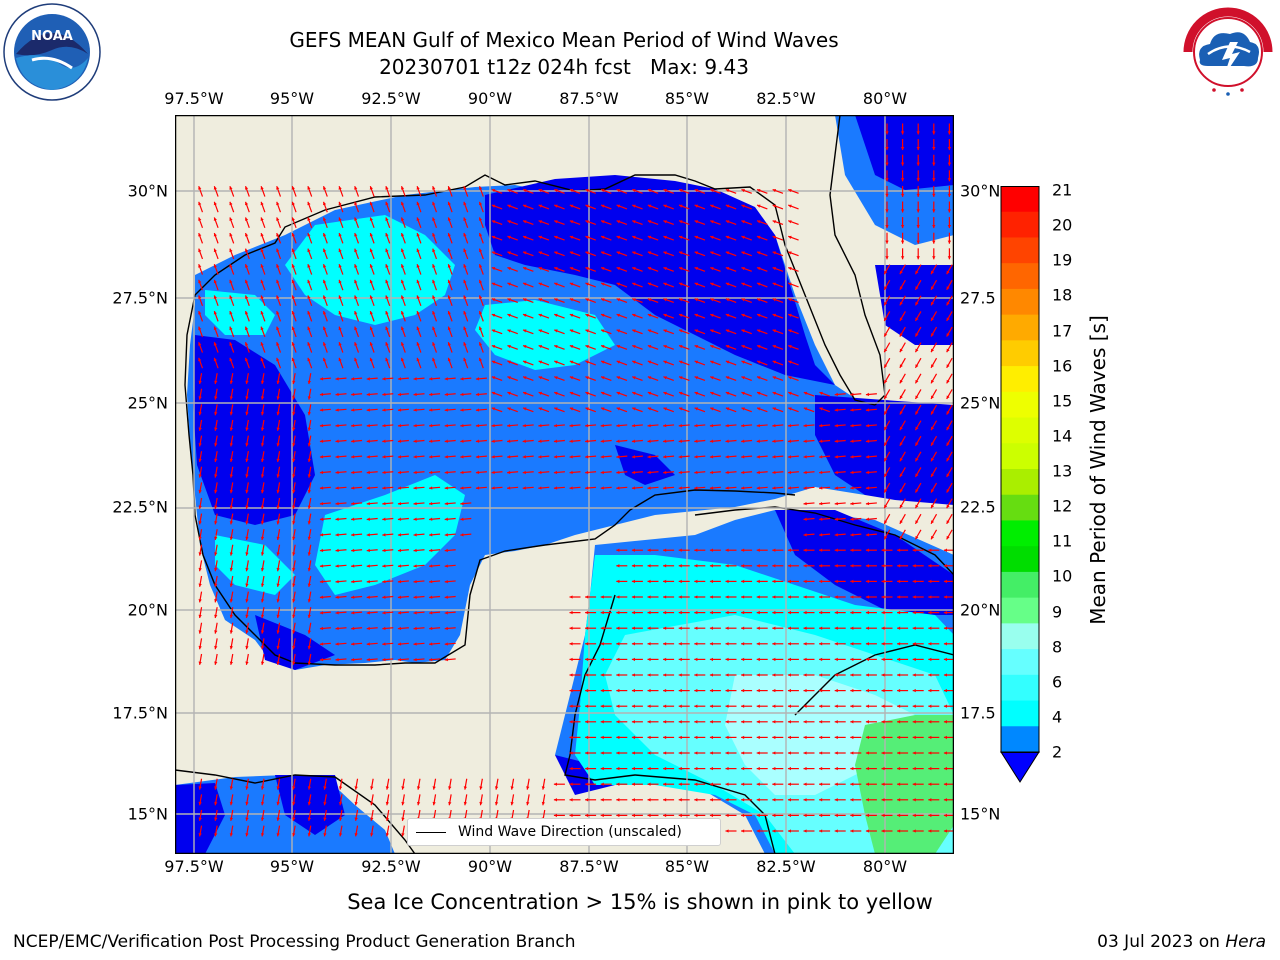  I want to click on legend-line-swatch, so click(431, 832).